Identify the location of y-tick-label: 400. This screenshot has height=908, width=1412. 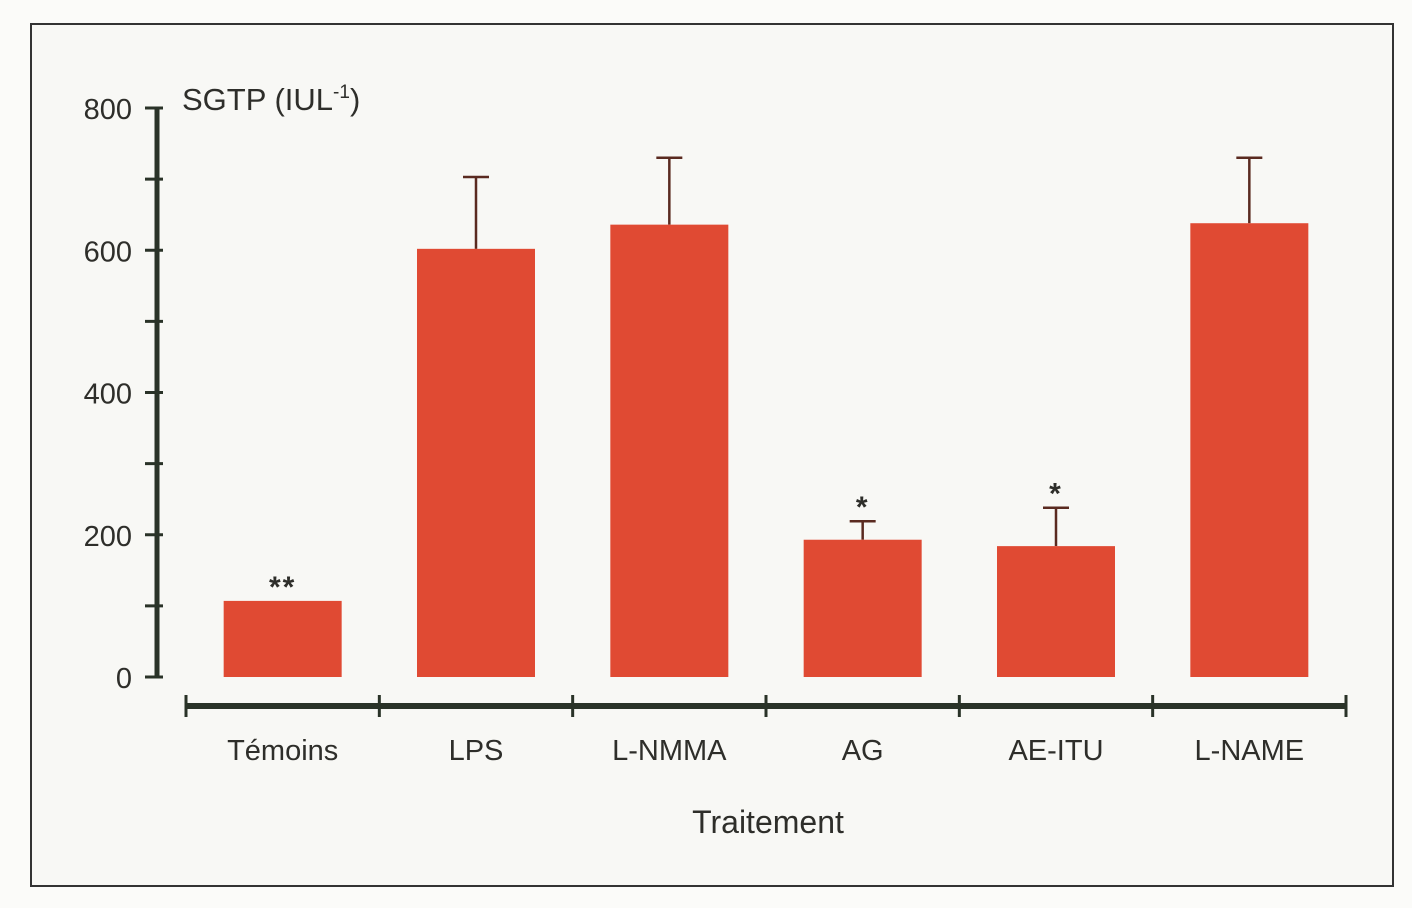
(108, 395).